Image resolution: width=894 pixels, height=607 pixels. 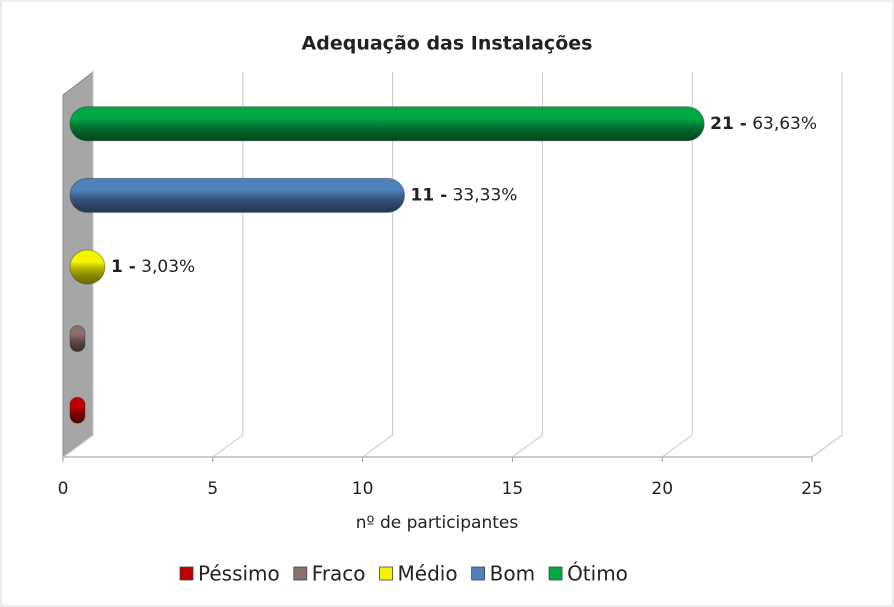 I want to click on data-label: 11 - 33,33%, so click(x=464, y=195).